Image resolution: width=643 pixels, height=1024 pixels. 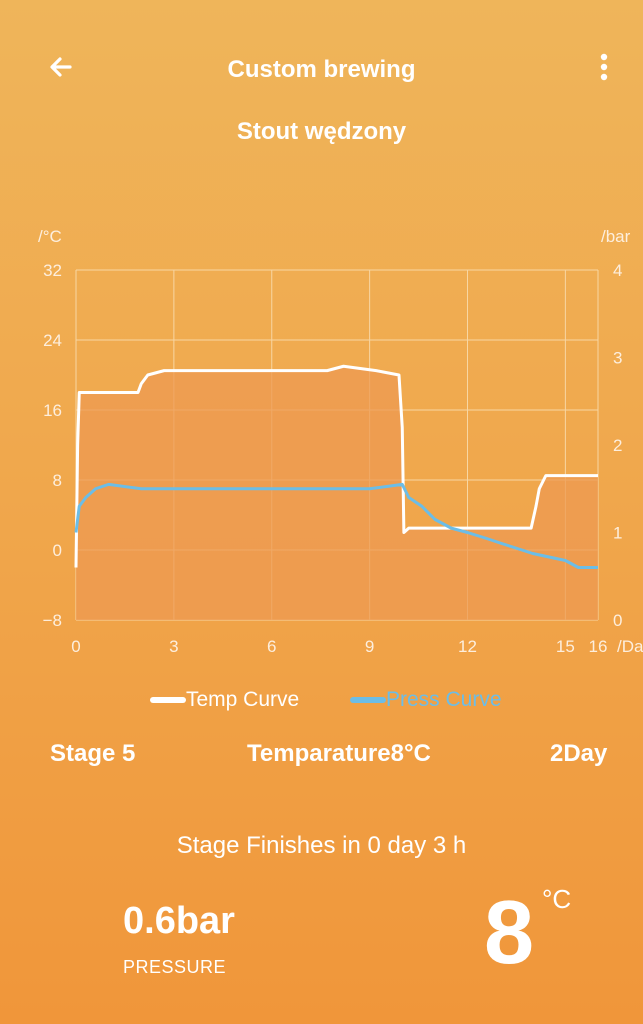 What do you see at coordinates (617, 270) in the screenshot?
I see `y-right-tick-label: 4` at bounding box center [617, 270].